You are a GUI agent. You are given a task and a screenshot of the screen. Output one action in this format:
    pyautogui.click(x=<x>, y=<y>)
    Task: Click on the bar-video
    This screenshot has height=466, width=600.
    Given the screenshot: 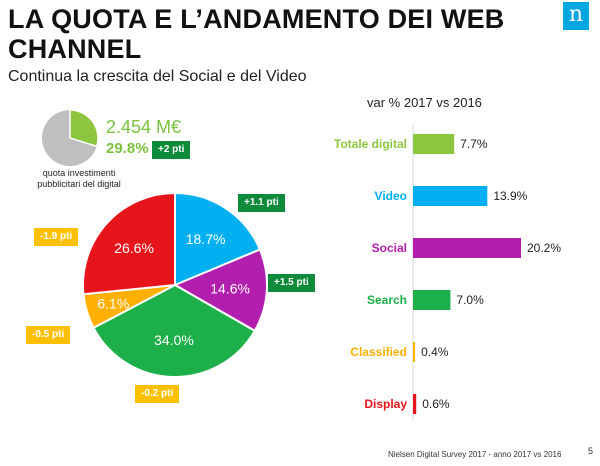 What is the action you would take?
    pyautogui.click(x=450, y=196)
    